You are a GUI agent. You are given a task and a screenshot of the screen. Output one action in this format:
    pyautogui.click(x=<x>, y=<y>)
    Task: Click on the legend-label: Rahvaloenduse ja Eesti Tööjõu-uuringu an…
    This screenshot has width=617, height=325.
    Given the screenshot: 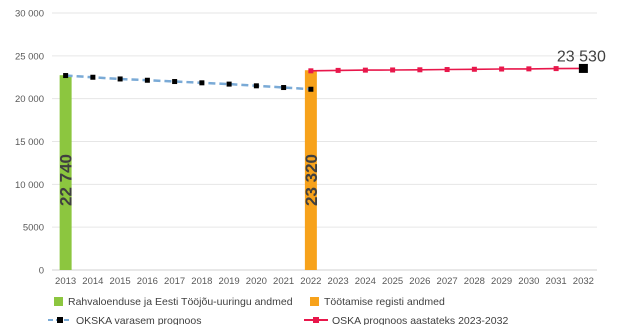 What is the action you would take?
    pyautogui.click(x=180, y=302)
    